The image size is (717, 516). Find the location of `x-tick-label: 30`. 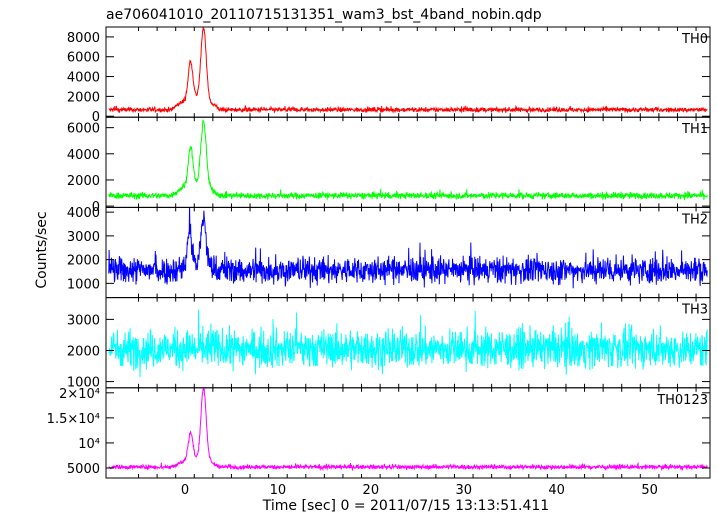

x-tick-label: 30 is located at coordinates (463, 490).